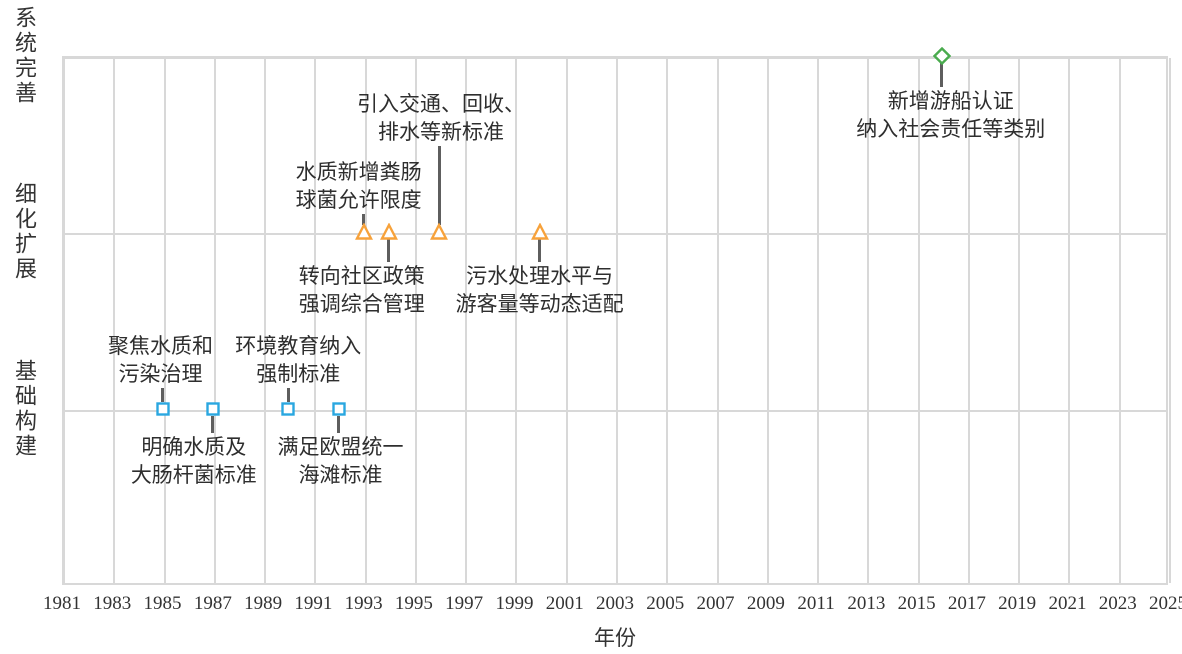 This screenshot has height=654, width=1182. Describe the element at coordinates (313, 603) in the screenshot. I see `x-tick-1991: 1991` at that location.